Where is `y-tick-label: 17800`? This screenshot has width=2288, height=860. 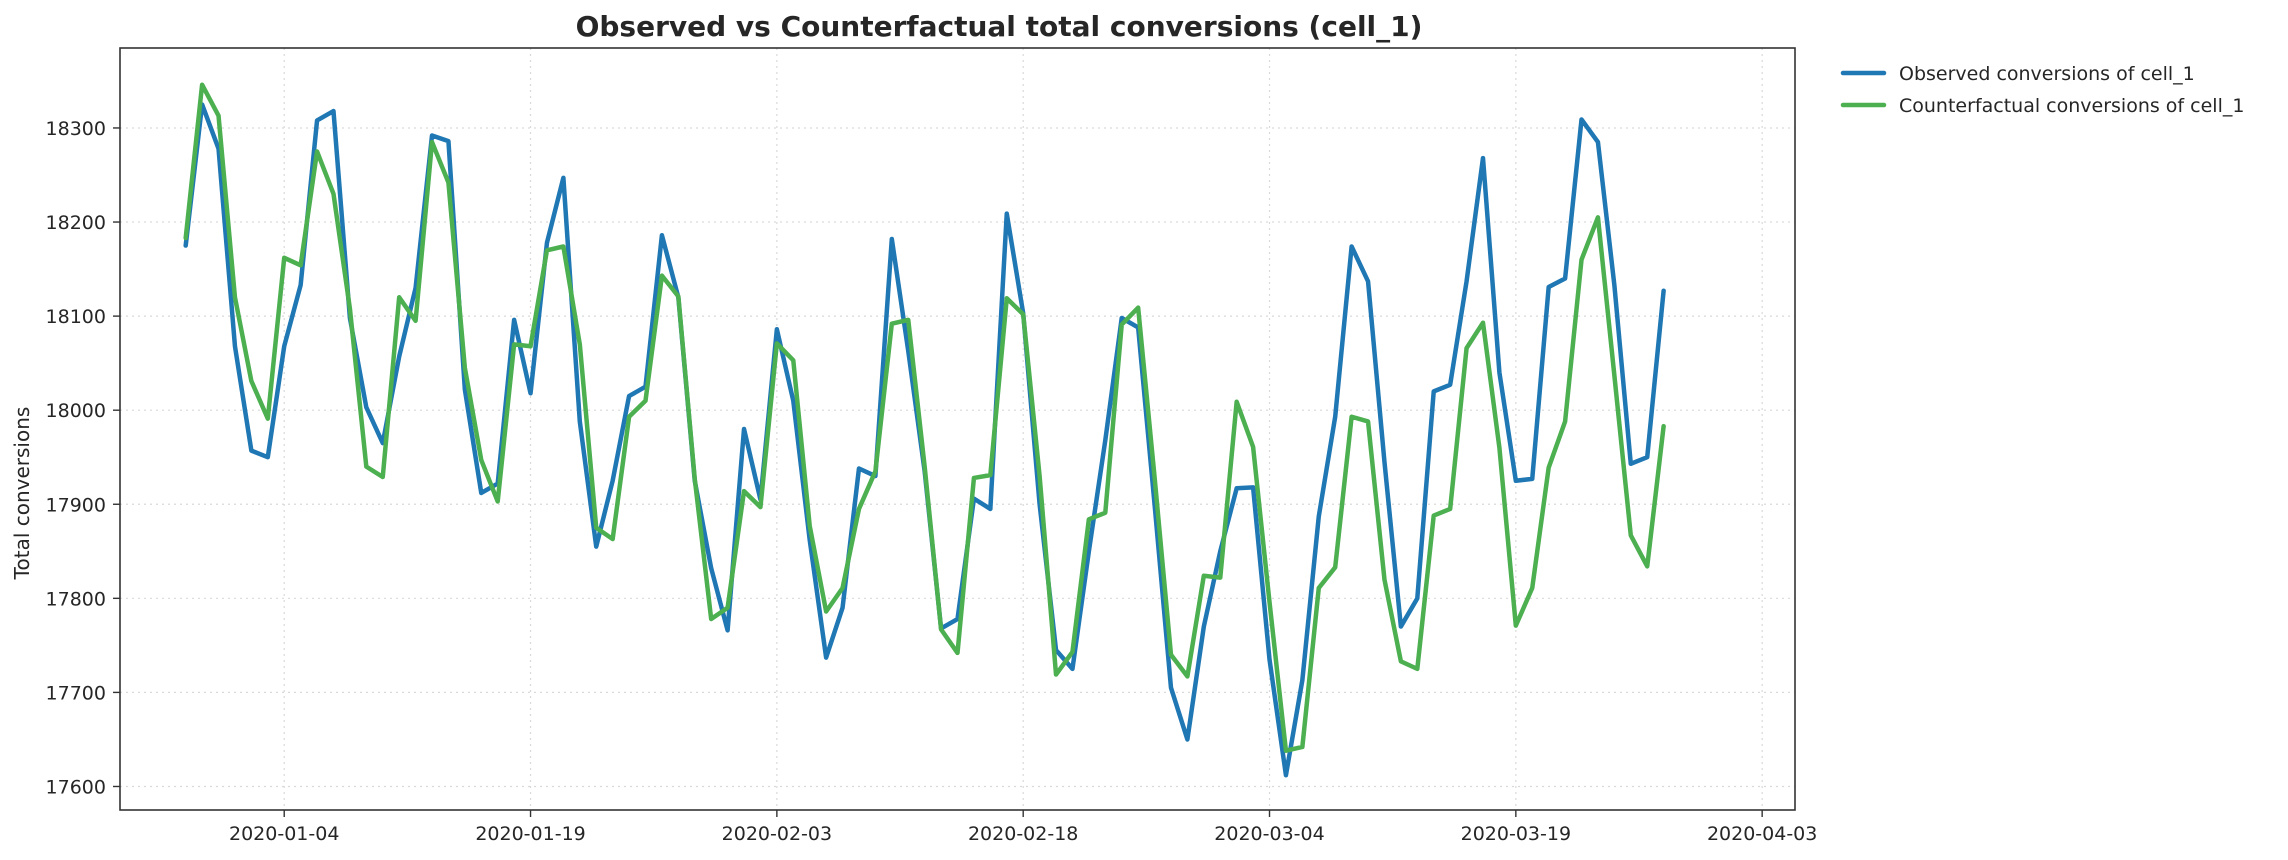 y-tick-label: 17800 is located at coordinates (76, 599).